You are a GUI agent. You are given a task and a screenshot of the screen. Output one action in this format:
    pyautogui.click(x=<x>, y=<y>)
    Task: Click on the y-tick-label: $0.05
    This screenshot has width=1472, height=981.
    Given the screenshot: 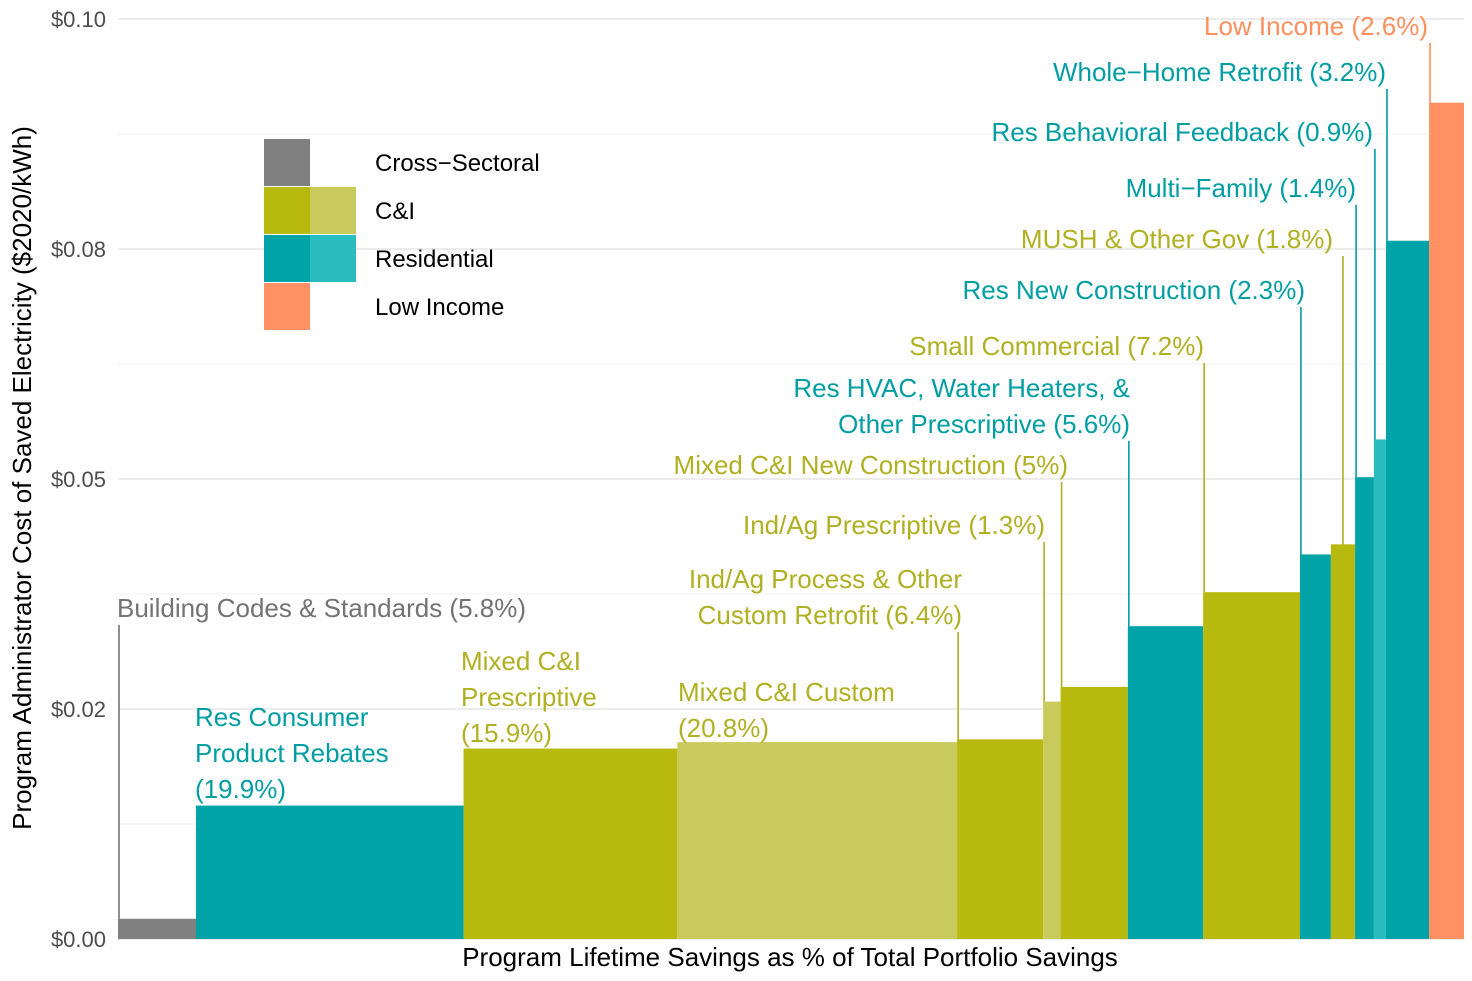 What is the action you would take?
    pyautogui.click(x=78, y=479)
    